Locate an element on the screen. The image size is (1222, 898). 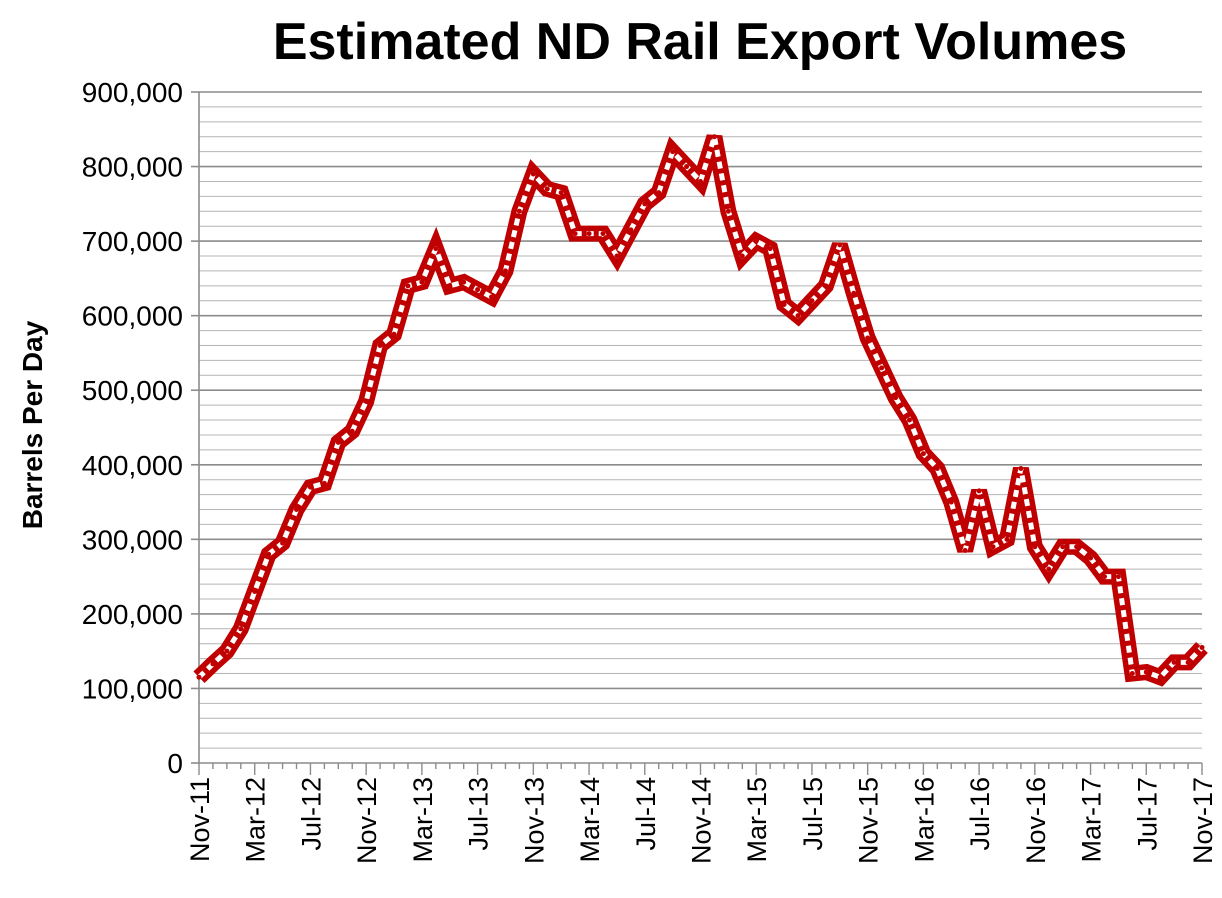
x-tick-label: Nov-15 is located at coordinates (869, 820).